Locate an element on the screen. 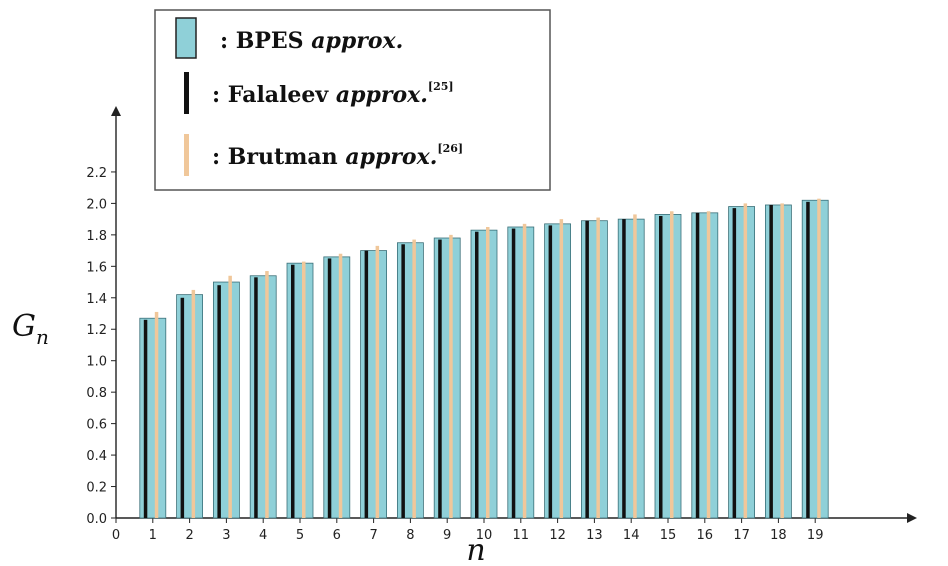  y-axis-label: Gn is located at coordinates (30, 329).